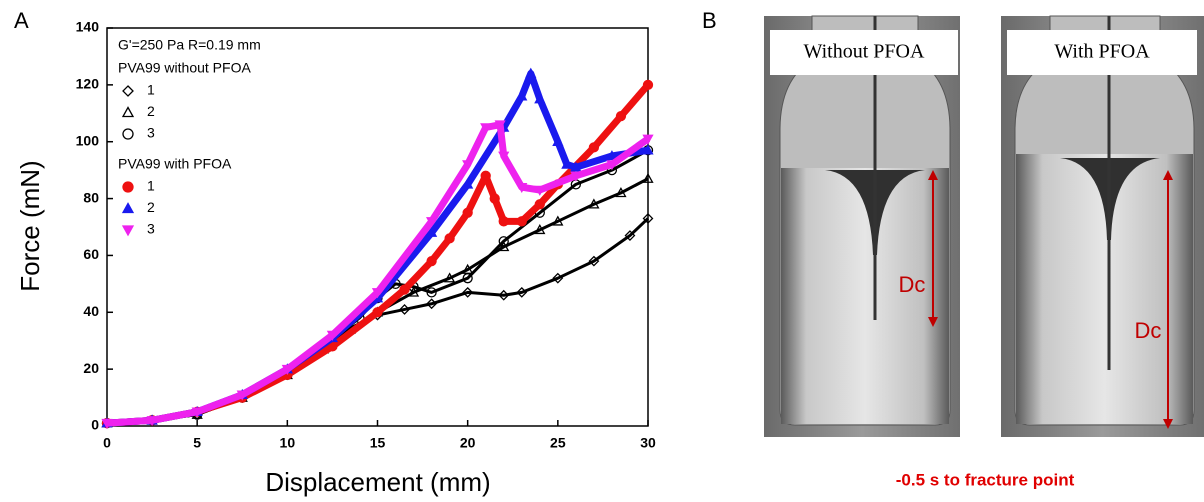 The width and height of the screenshot is (1204, 502). What do you see at coordinates (378, 443) in the screenshot?
I see `x-tick-label: 15` at bounding box center [378, 443].